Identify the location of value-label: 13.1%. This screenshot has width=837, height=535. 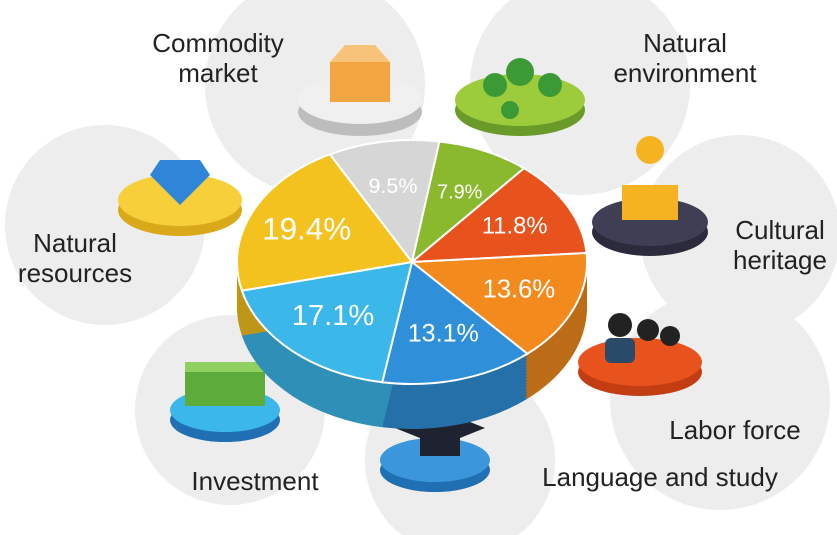
(443, 333).